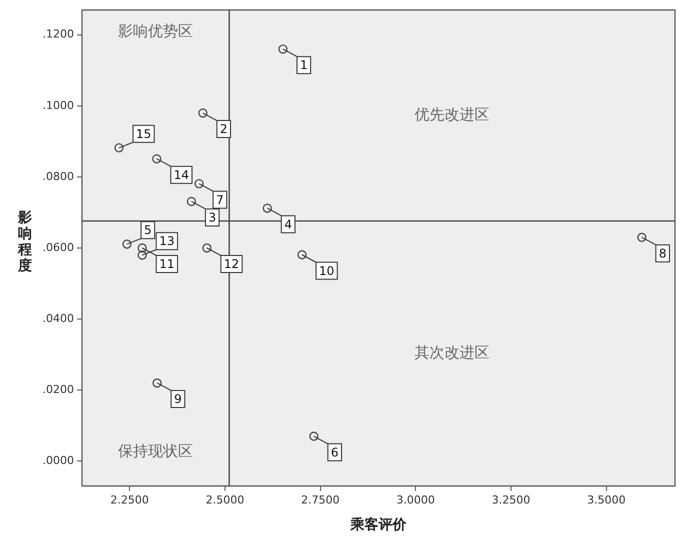 The image size is (681, 538). I want to click on annotation: 2, so click(224, 129).